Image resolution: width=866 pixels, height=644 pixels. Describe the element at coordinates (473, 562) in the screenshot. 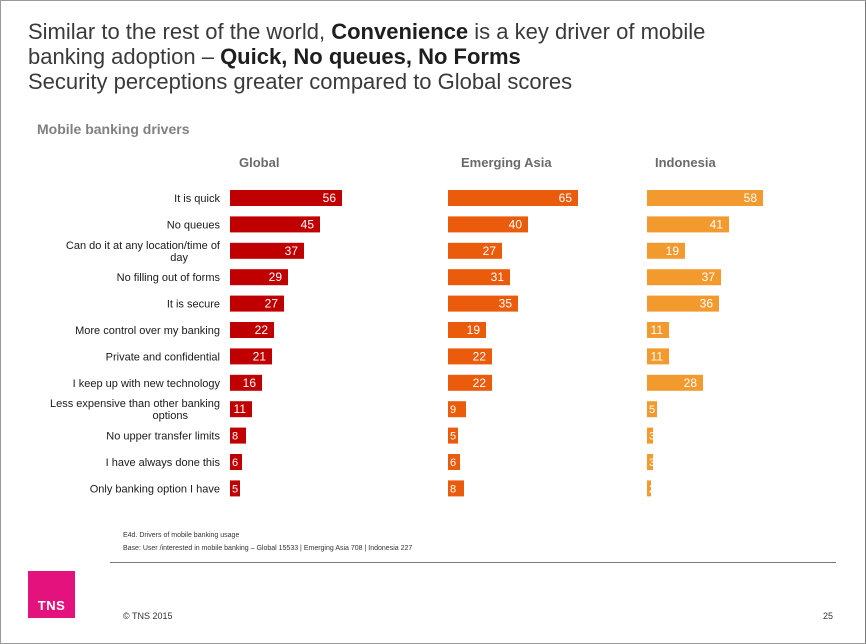

I see `footer-divider` at that location.